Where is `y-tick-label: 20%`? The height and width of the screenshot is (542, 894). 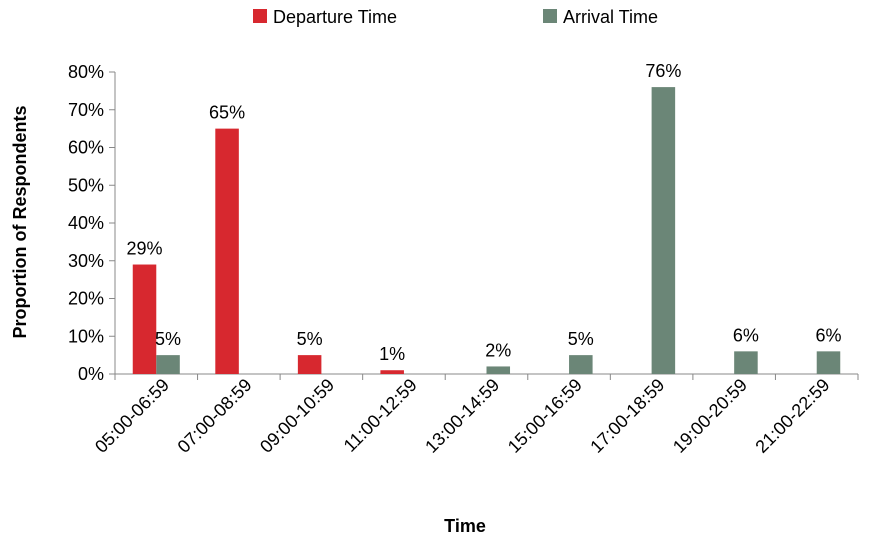
y-tick-label: 20% is located at coordinates (86, 299).